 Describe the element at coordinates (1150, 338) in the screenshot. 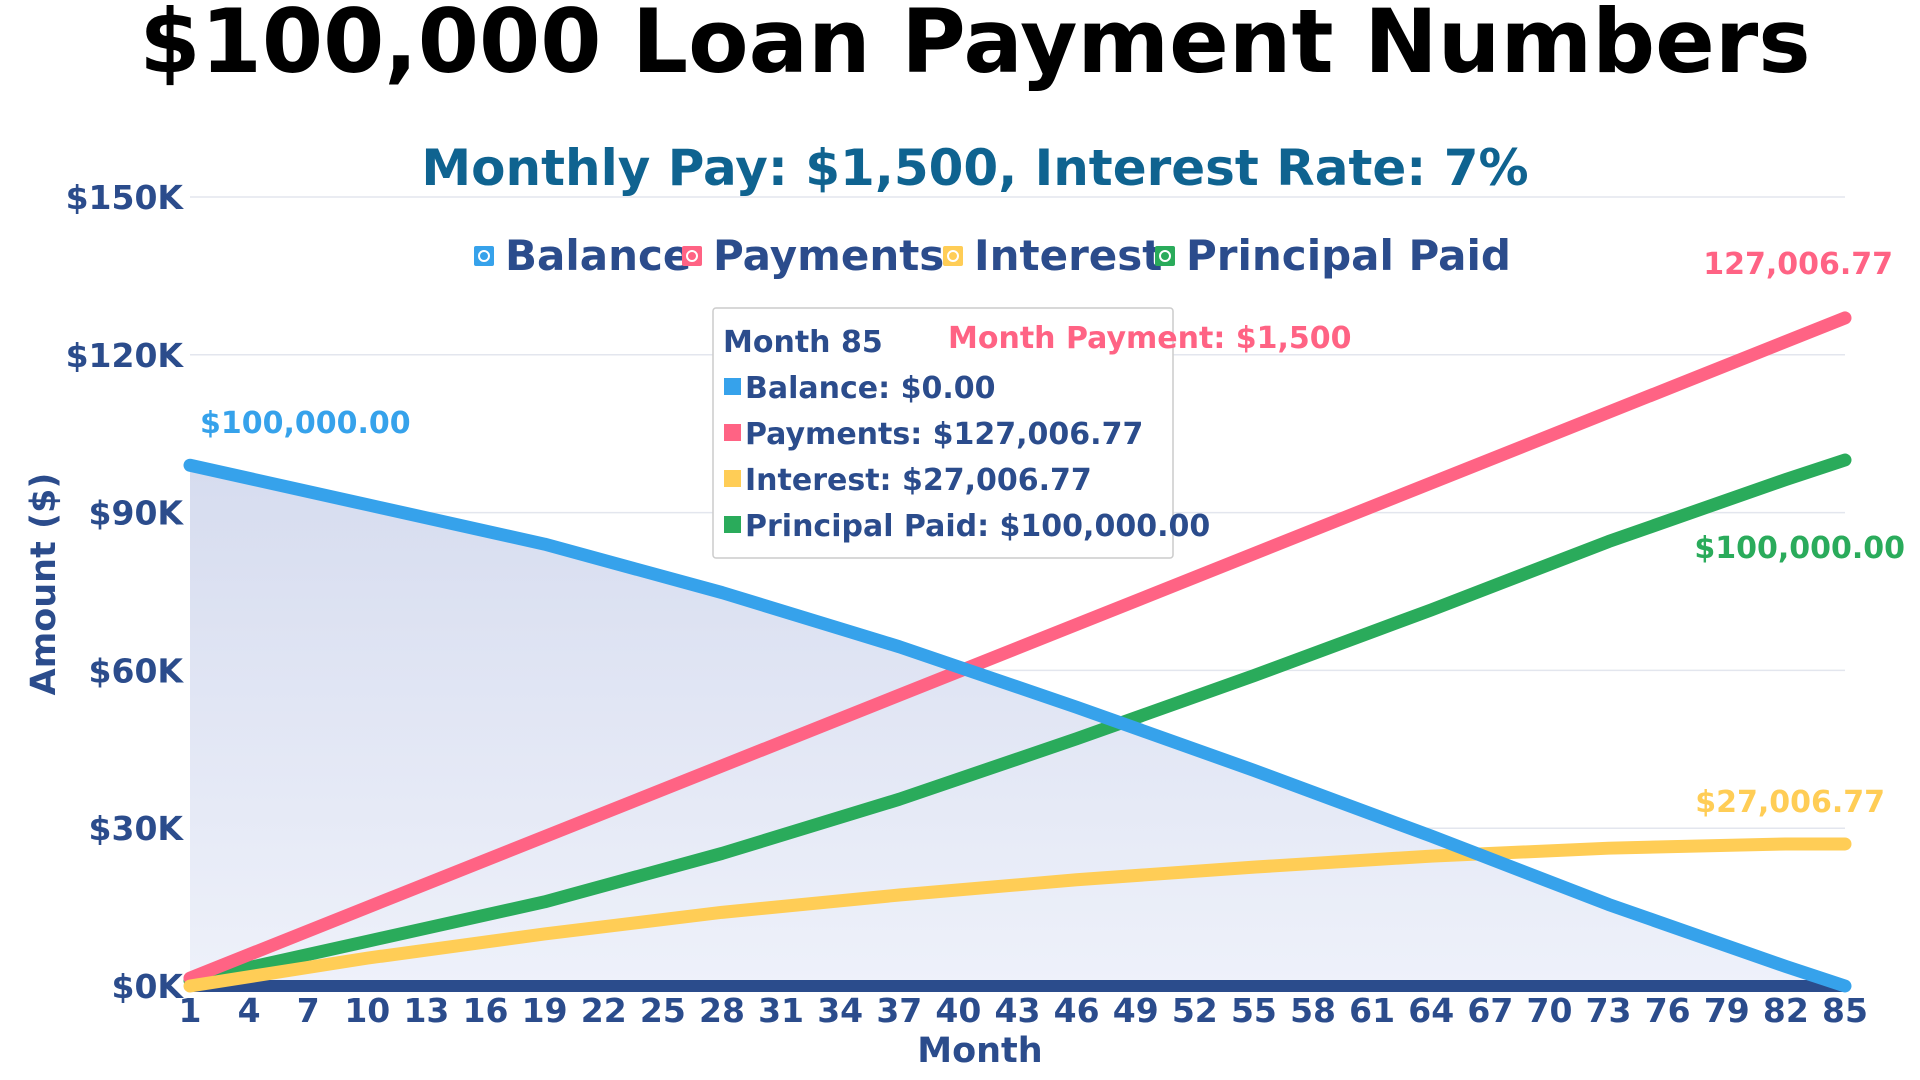

I see `payment-annotation: Month Payment: $1,500` at that location.